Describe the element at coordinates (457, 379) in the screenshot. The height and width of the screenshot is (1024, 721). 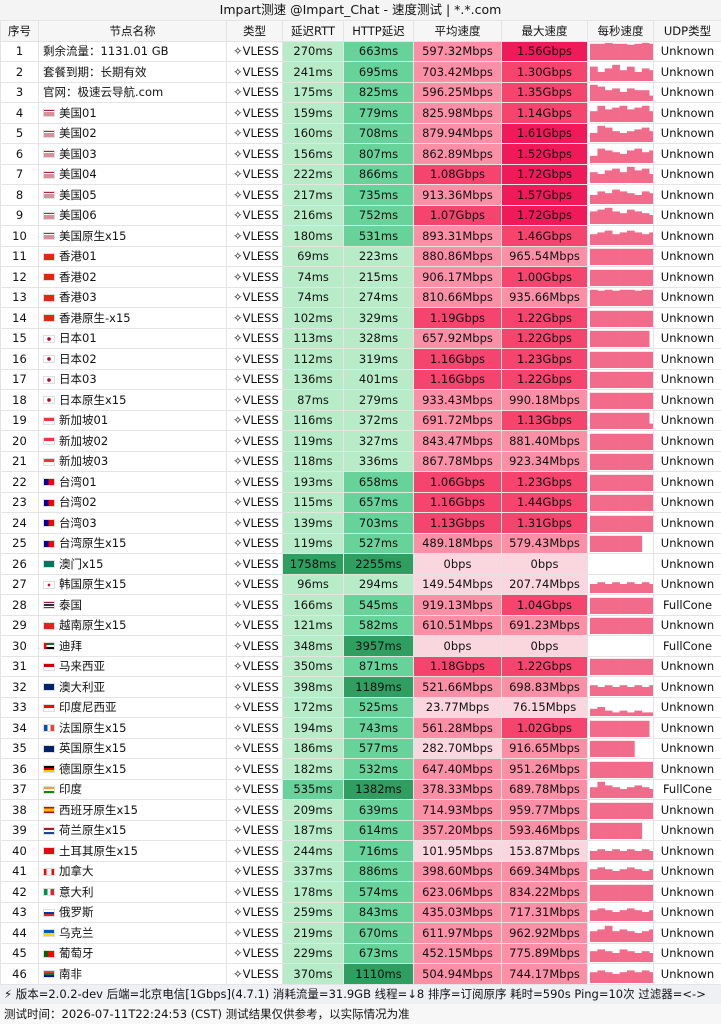
I see `avg-speed-value: 1.16Gbps` at that location.